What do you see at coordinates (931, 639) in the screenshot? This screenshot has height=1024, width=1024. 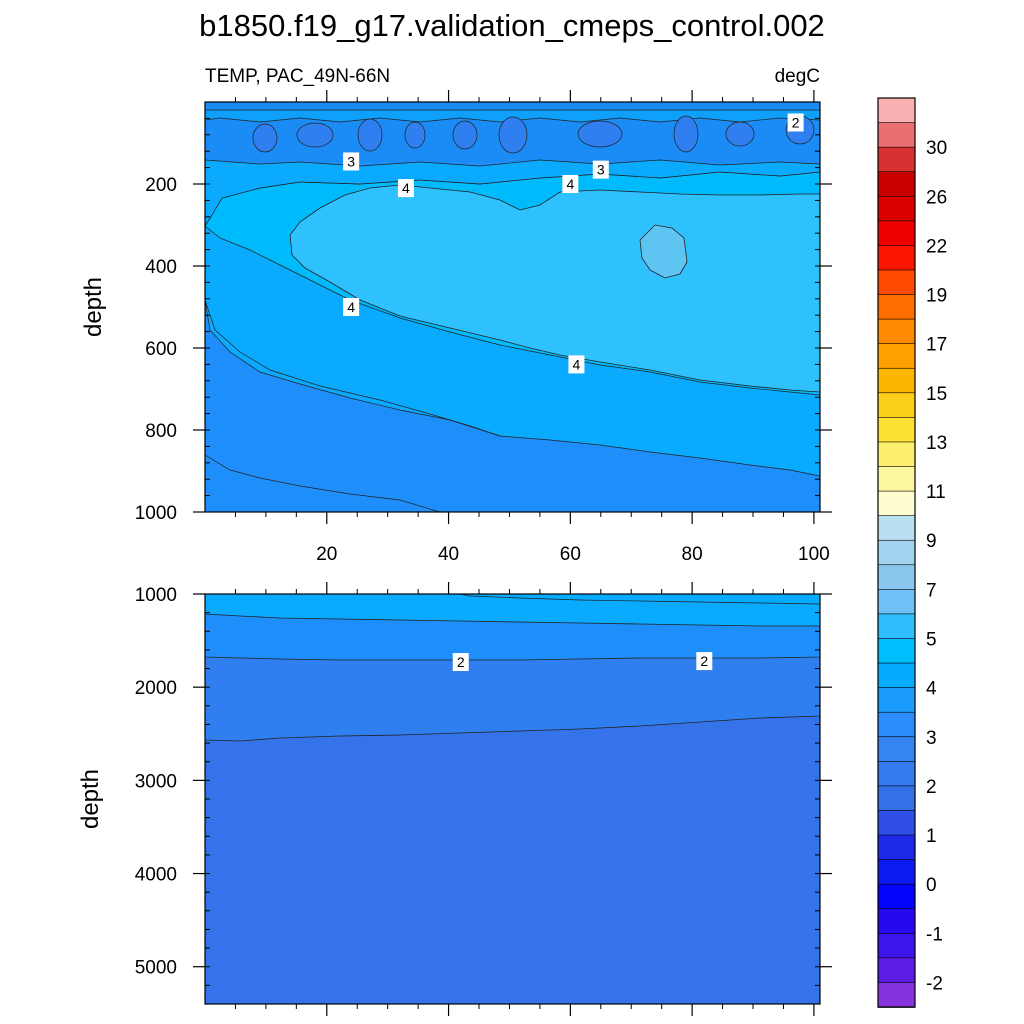 I see `colorbar-label: 5` at bounding box center [931, 639].